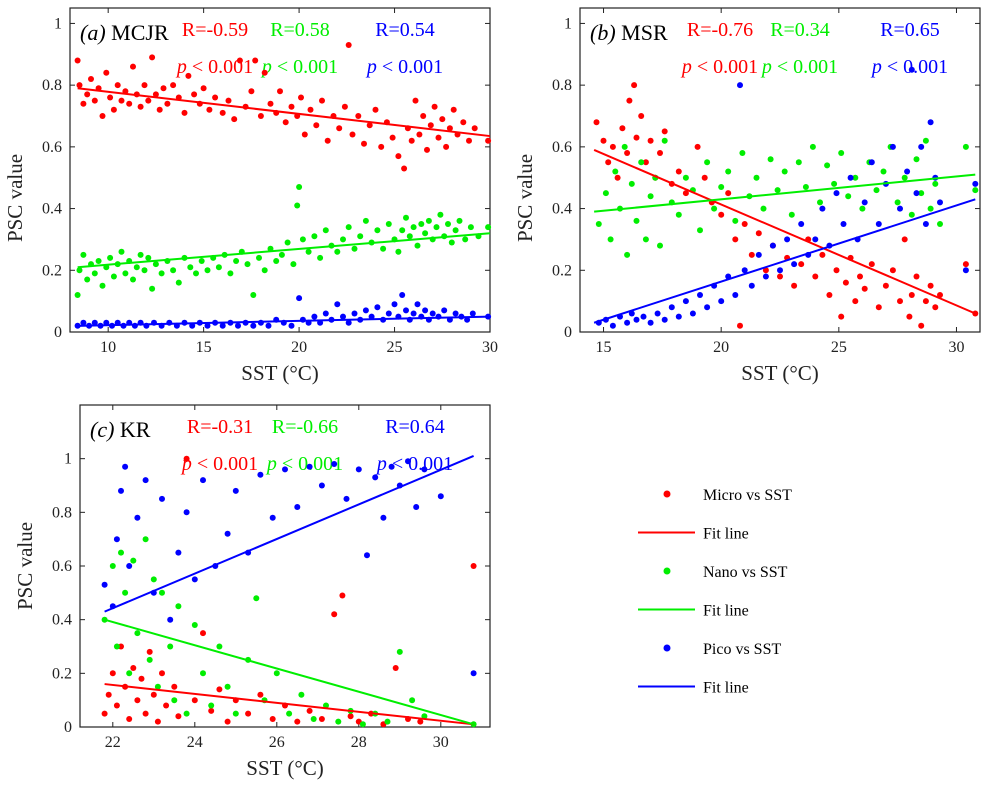 The height and width of the screenshot is (790, 985). I want to click on r-value-label: R=0.64, so click(415, 427).